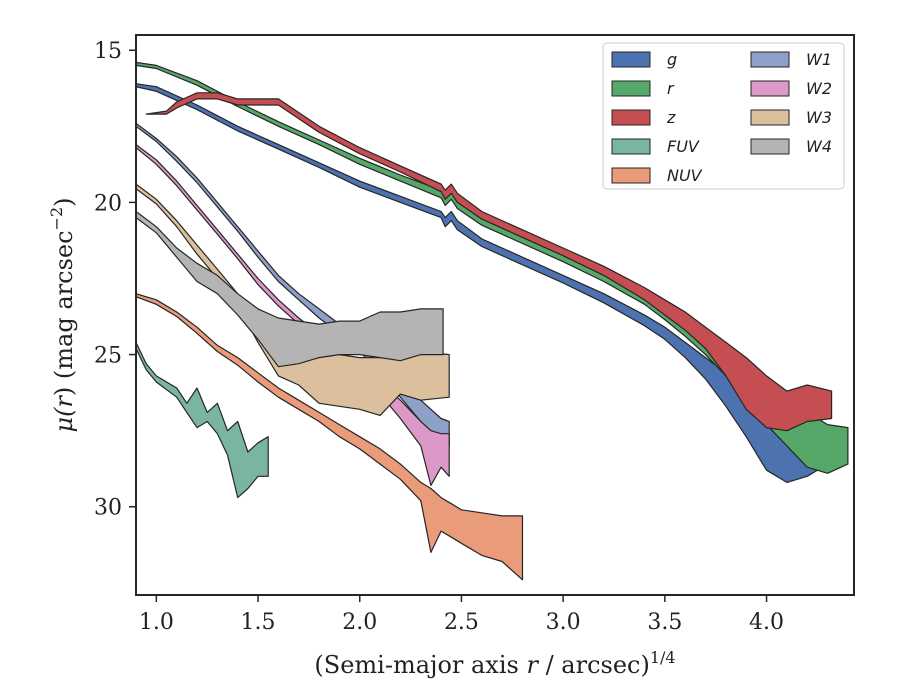 The height and width of the screenshot is (700, 900). Describe the element at coordinates (685, 175) in the screenshot. I see `legend-label-nuv: NUV` at that location.